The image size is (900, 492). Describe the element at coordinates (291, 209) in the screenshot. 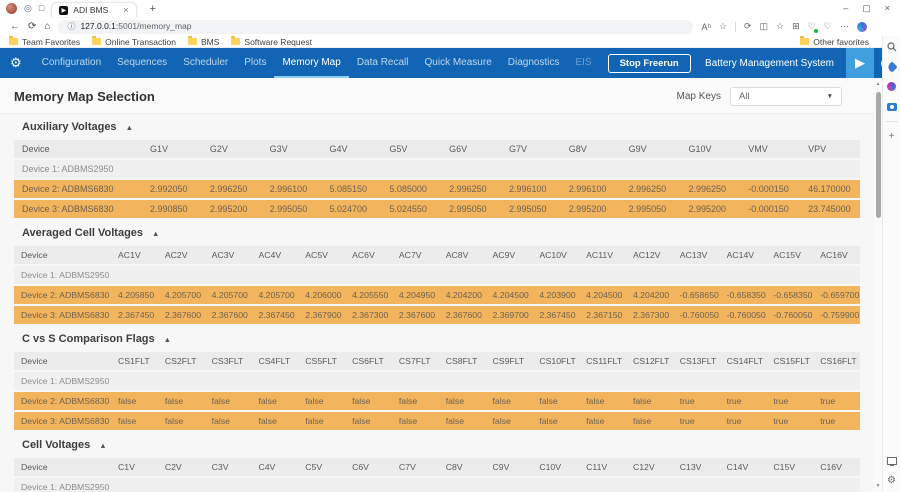

I see `value-cell: 2.995050` at that location.